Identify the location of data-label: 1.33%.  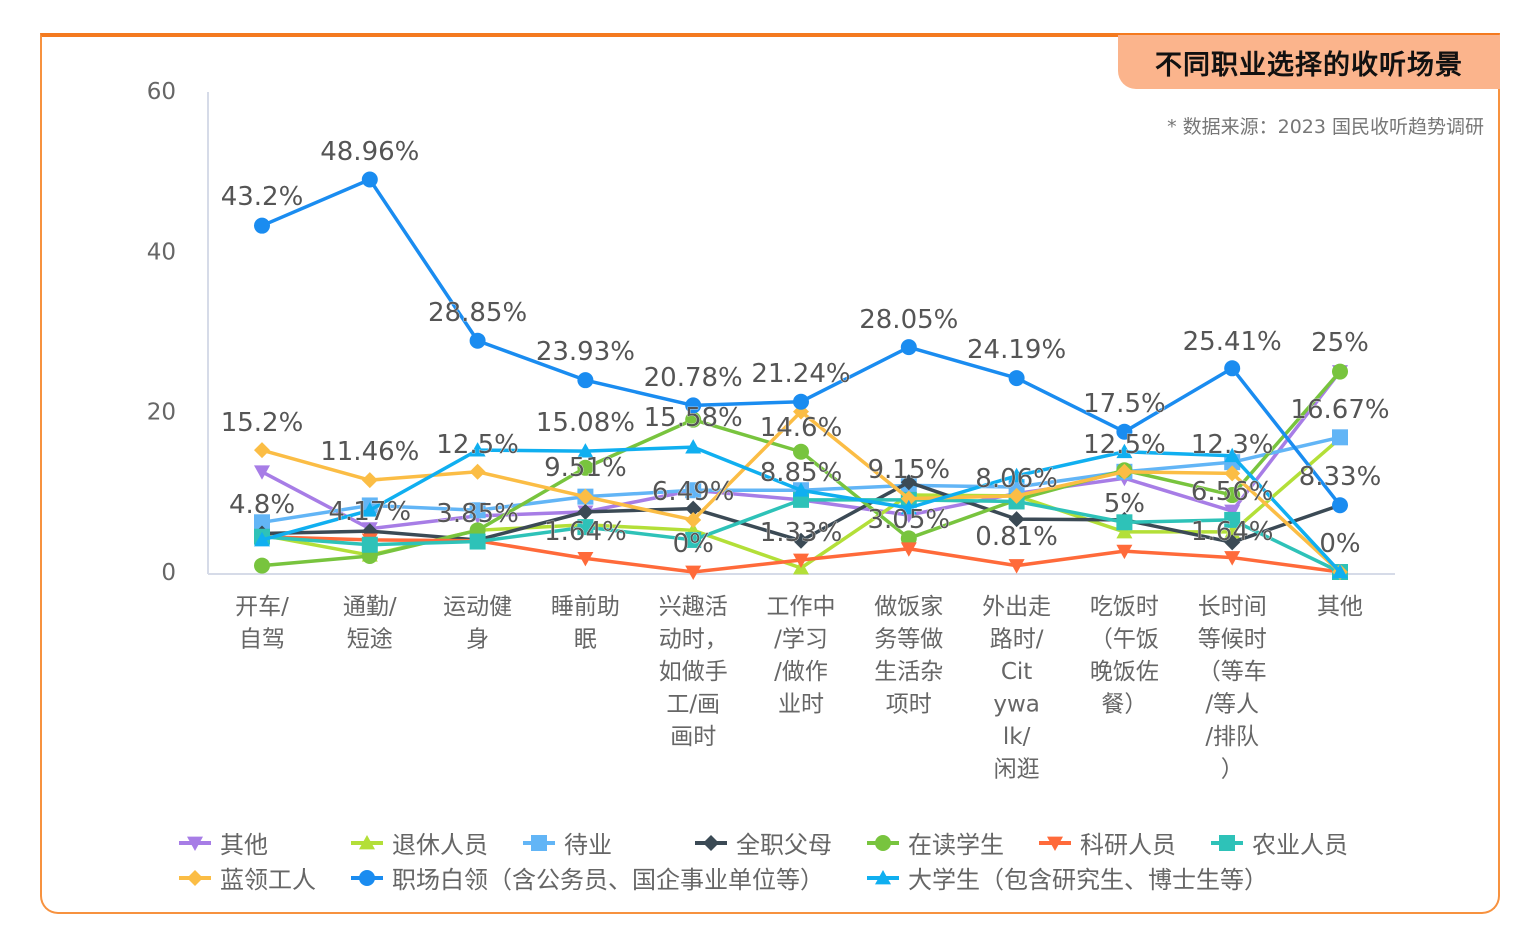
(801, 533).